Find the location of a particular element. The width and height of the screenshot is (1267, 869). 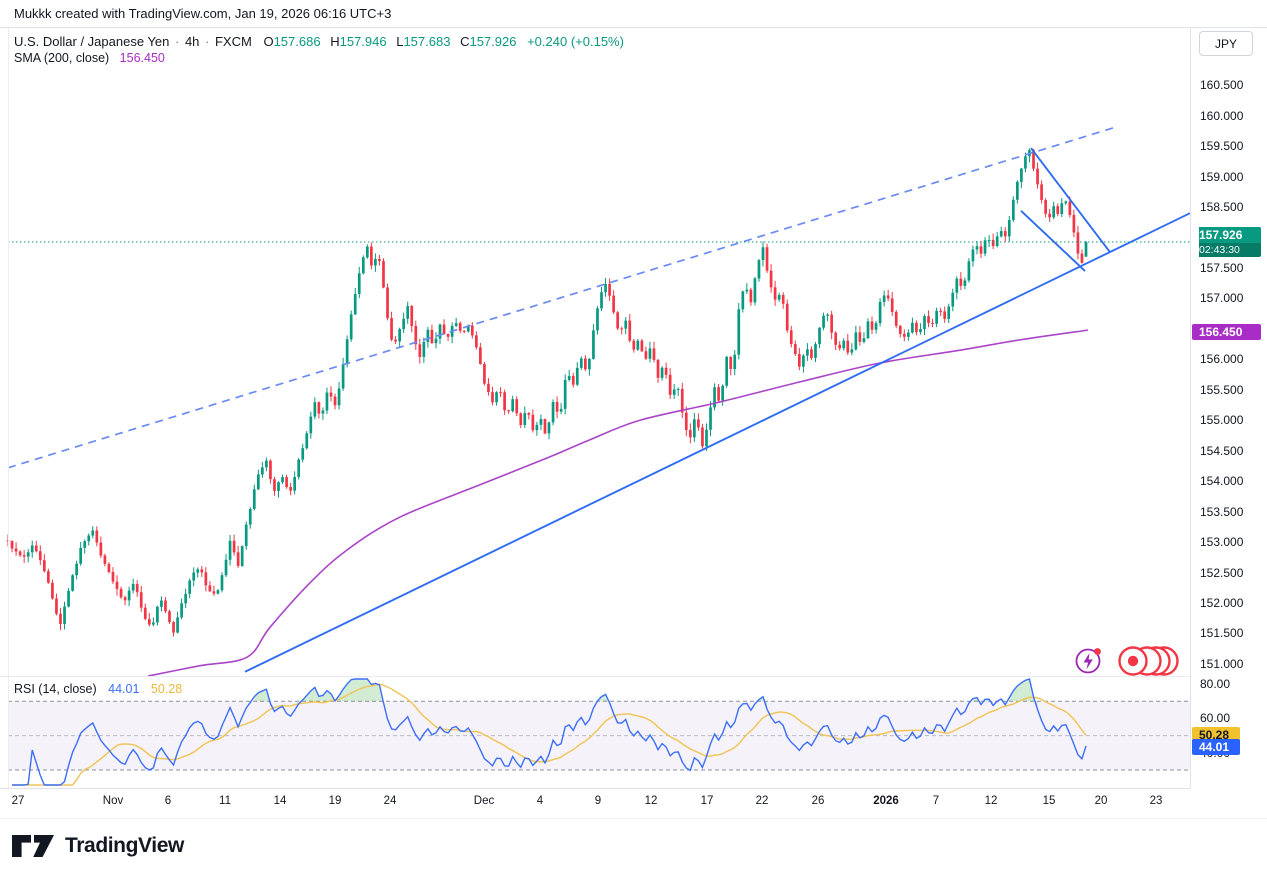

price-tick-label: 158.500 is located at coordinates (1222, 207).